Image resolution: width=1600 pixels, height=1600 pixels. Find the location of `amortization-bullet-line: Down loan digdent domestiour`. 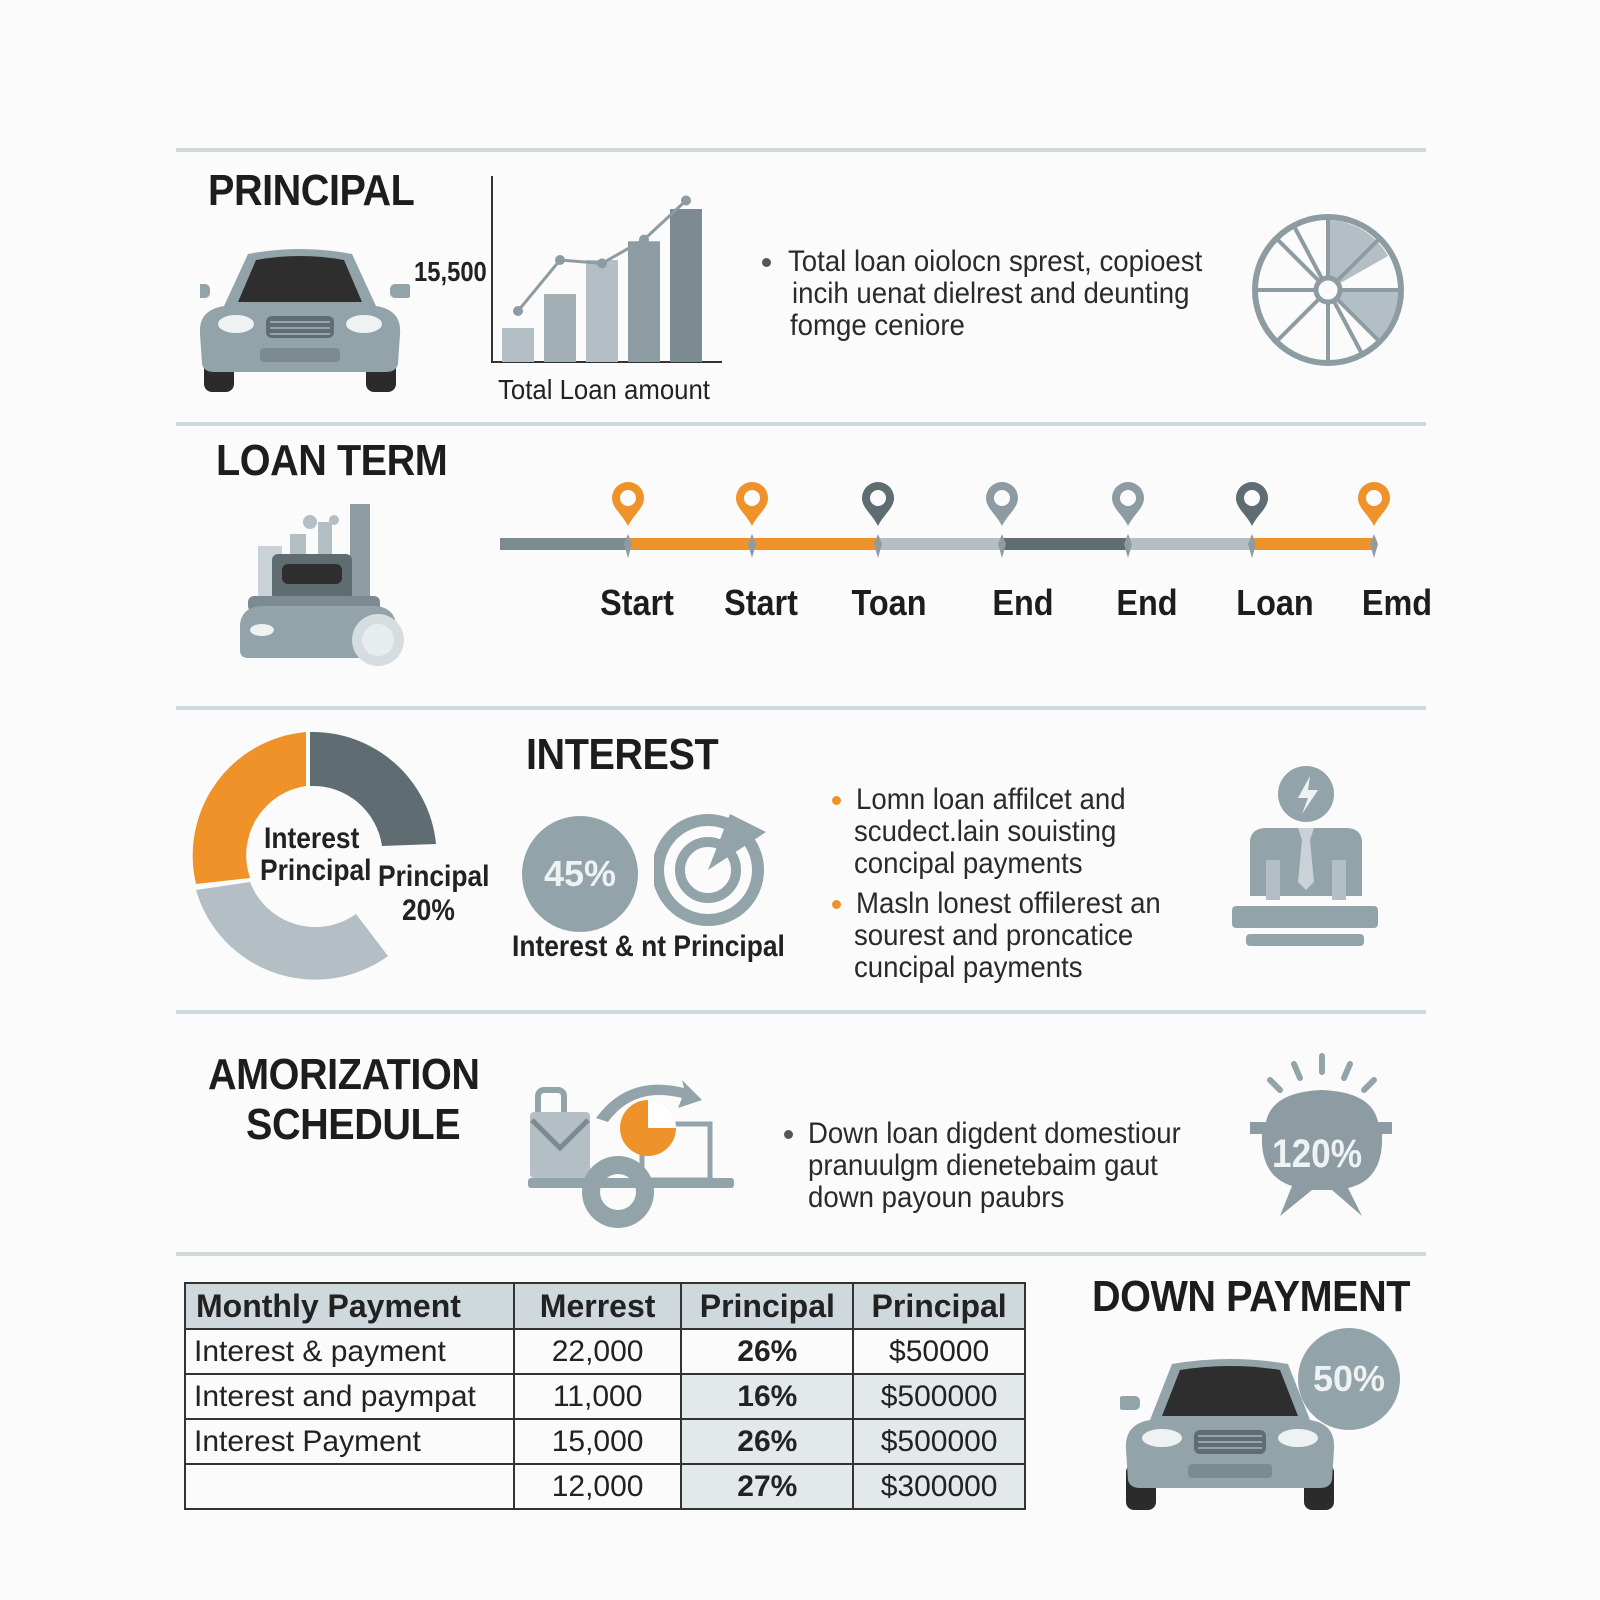

amortization-bullet-line: Down loan digdent domestiour is located at coordinates (994, 1133).